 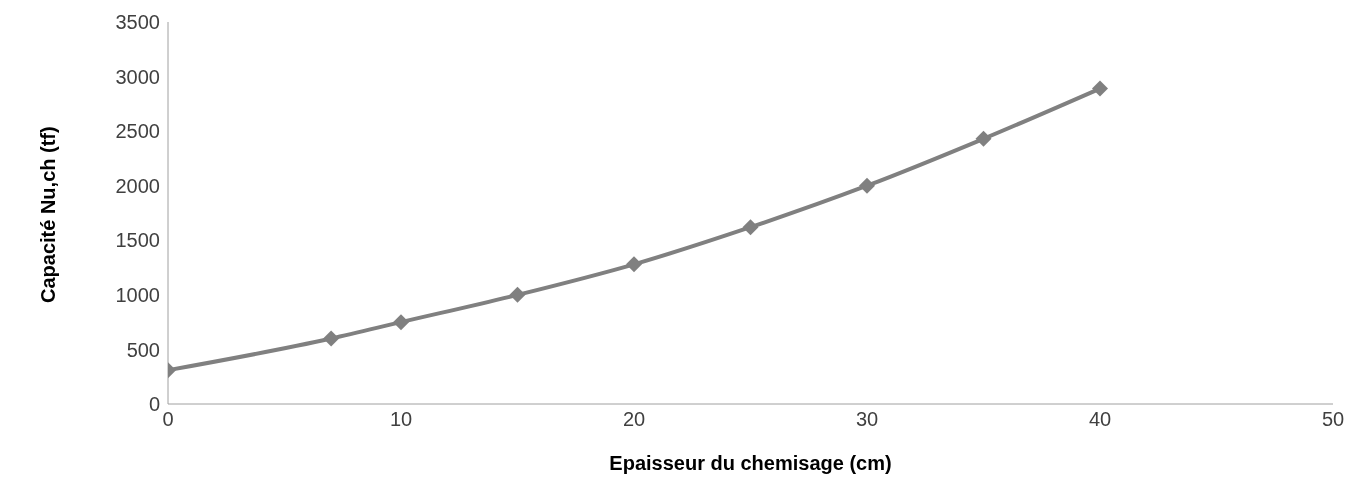 I want to click on x-tick-label: 0, so click(x=168, y=419).